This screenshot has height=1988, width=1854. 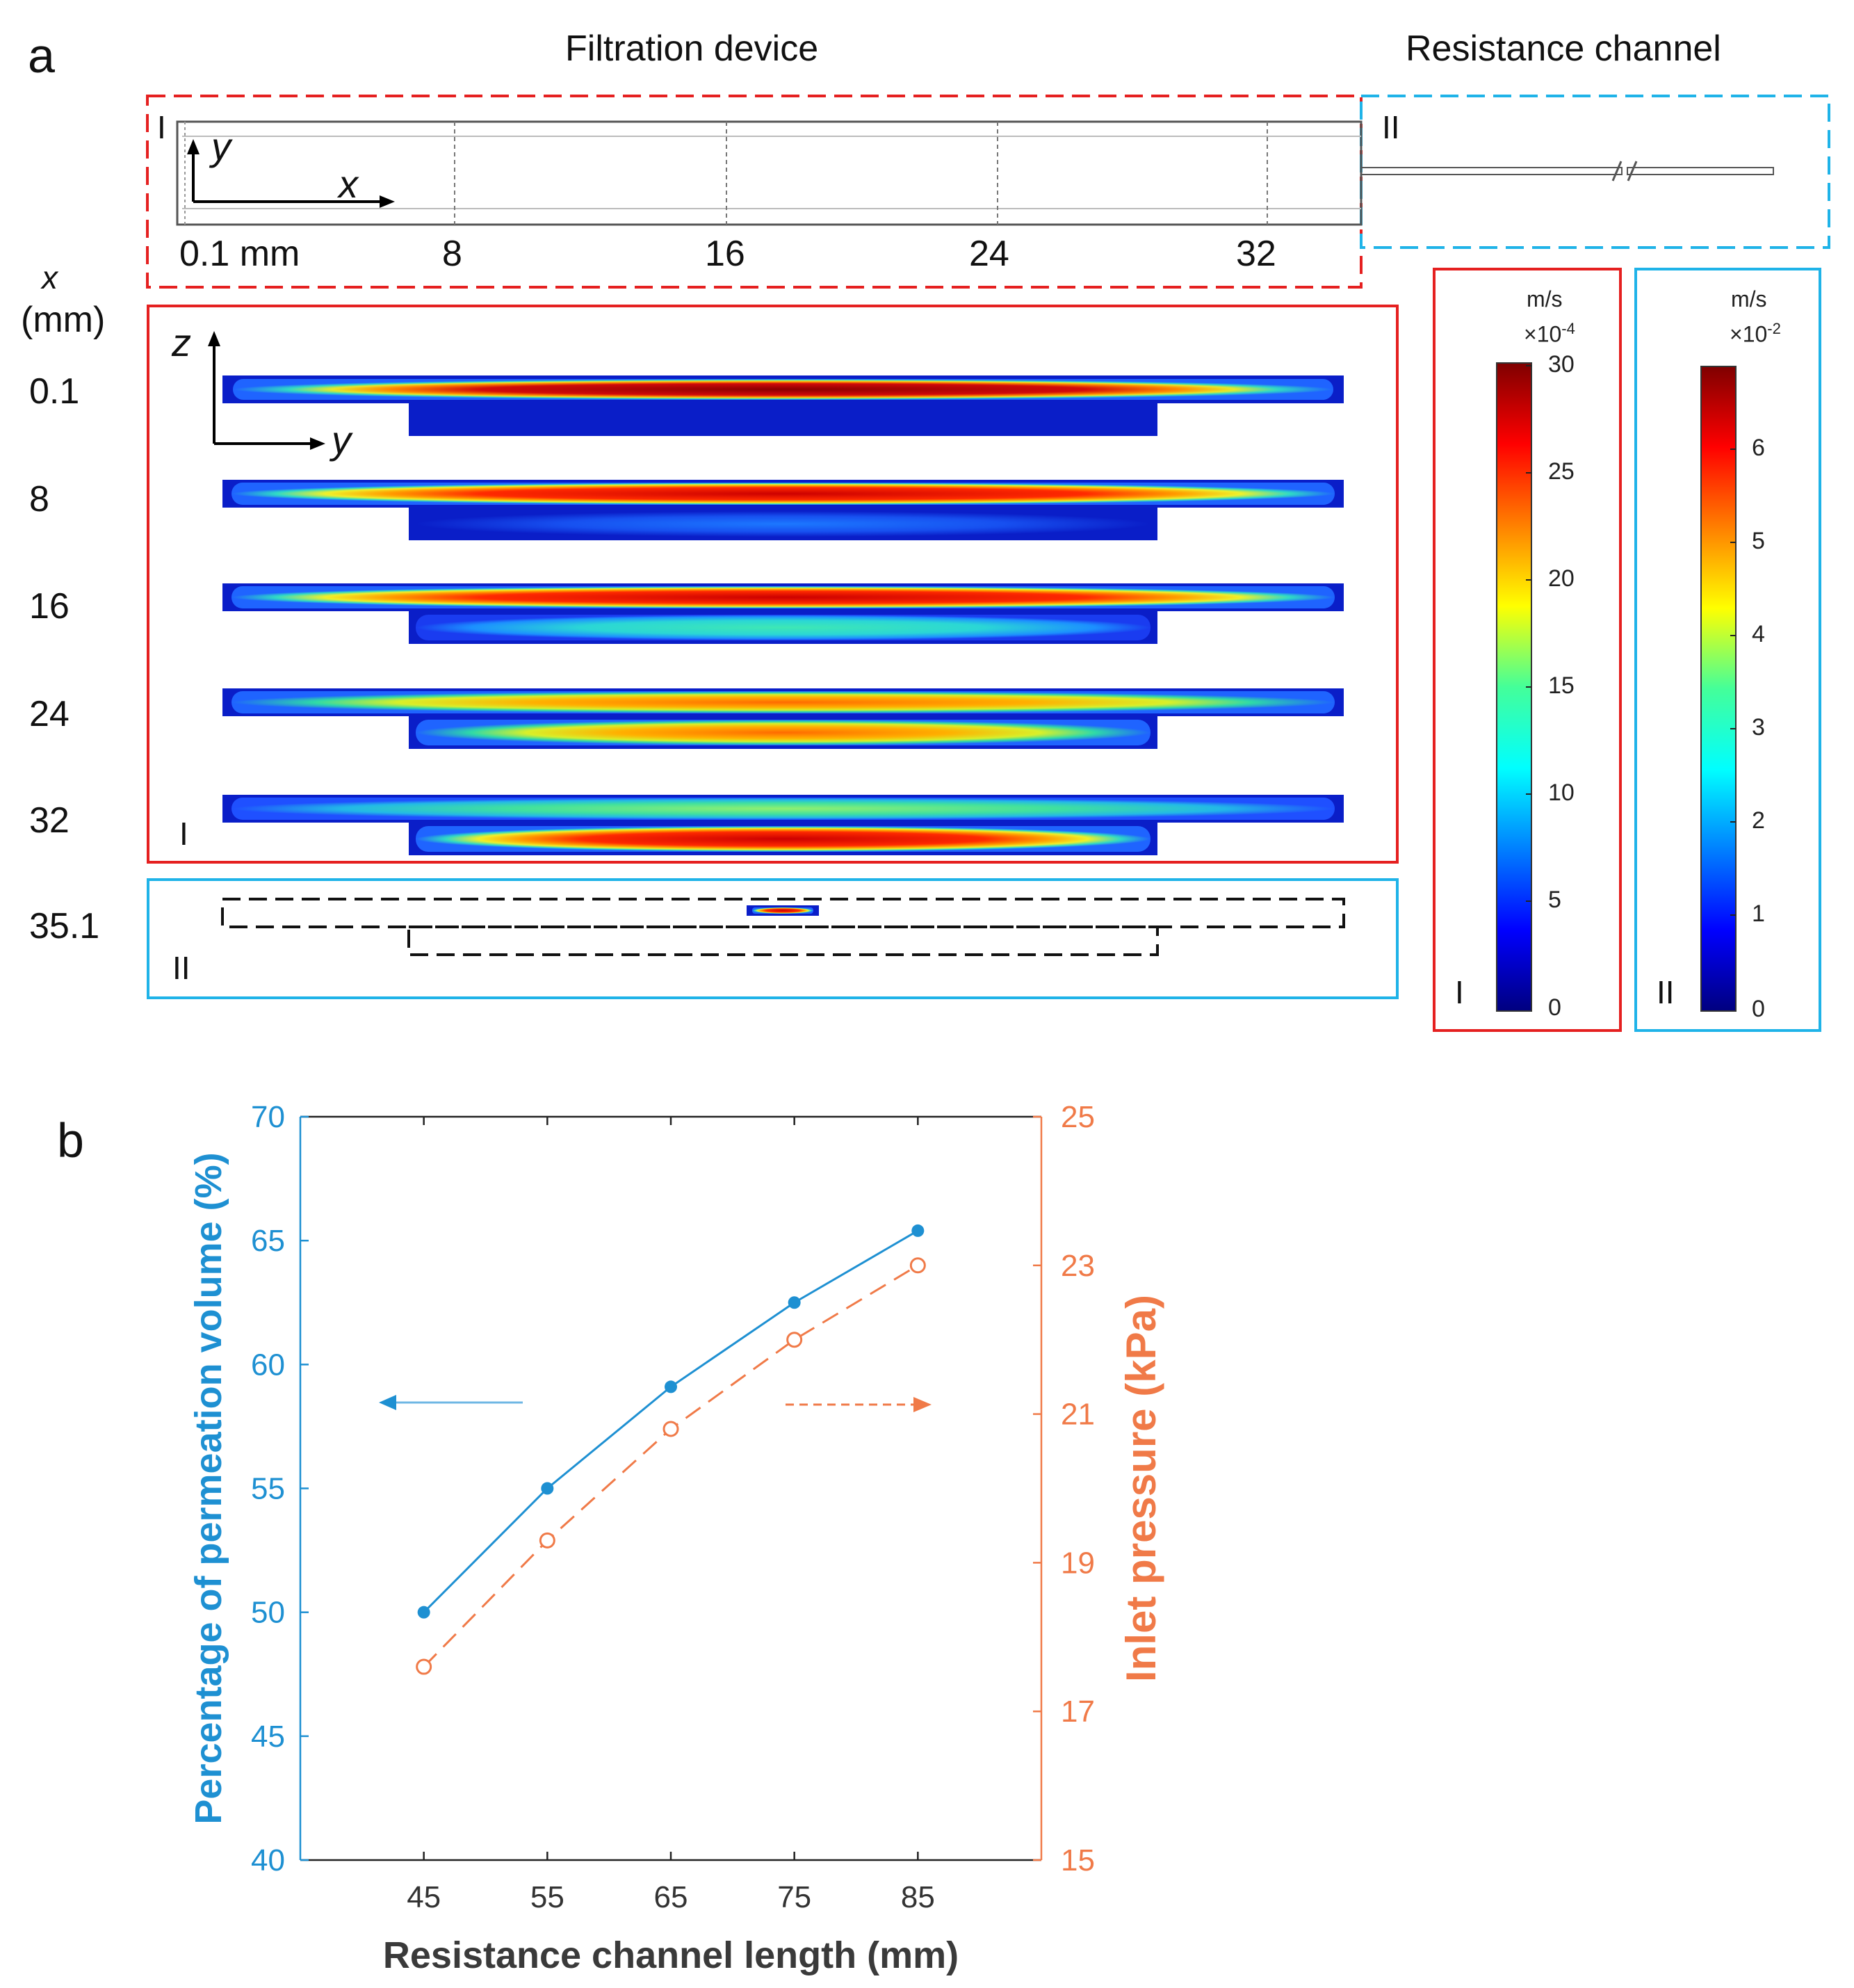 I want to click on x-label-top: x, so click(x=50, y=277).